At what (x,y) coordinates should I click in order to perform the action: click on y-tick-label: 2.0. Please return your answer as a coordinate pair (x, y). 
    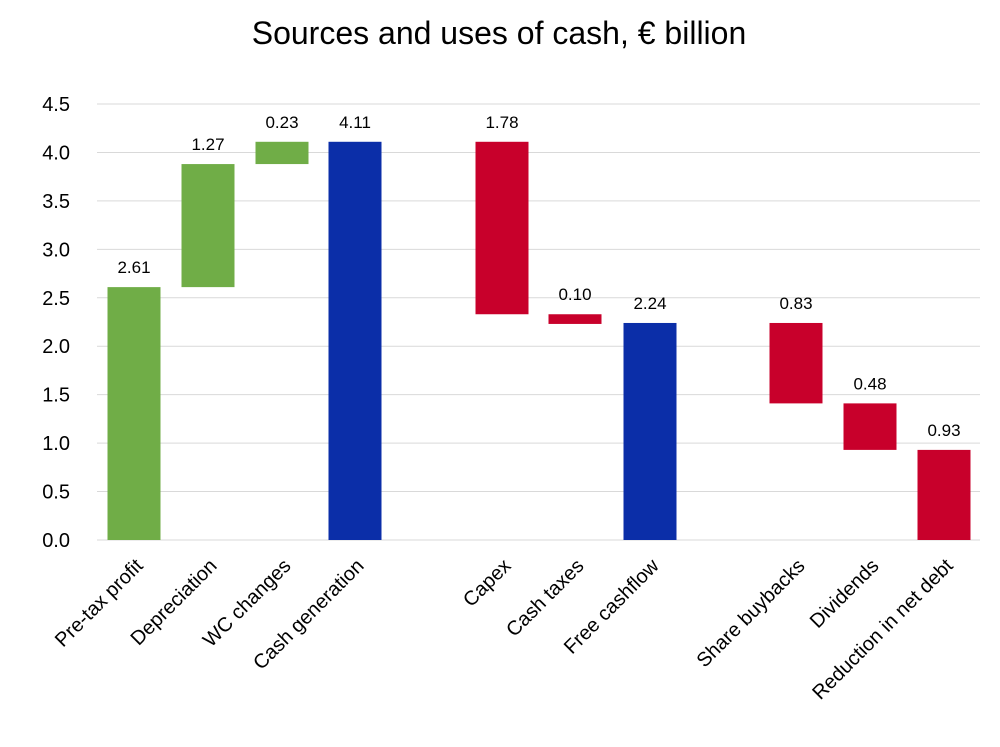
    Looking at the image, I should click on (56, 347).